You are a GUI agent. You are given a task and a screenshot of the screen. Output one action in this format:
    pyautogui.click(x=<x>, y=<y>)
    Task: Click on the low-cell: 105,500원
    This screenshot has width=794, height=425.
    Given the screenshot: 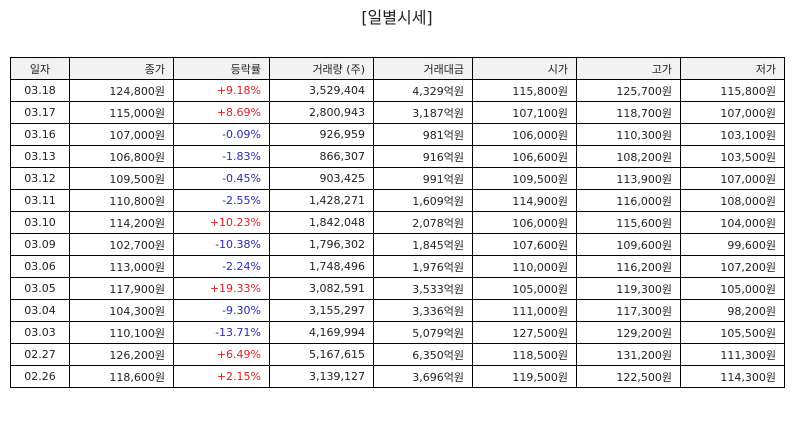 What is the action you would take?
    pyautogui.click(x=732, y=332)
    